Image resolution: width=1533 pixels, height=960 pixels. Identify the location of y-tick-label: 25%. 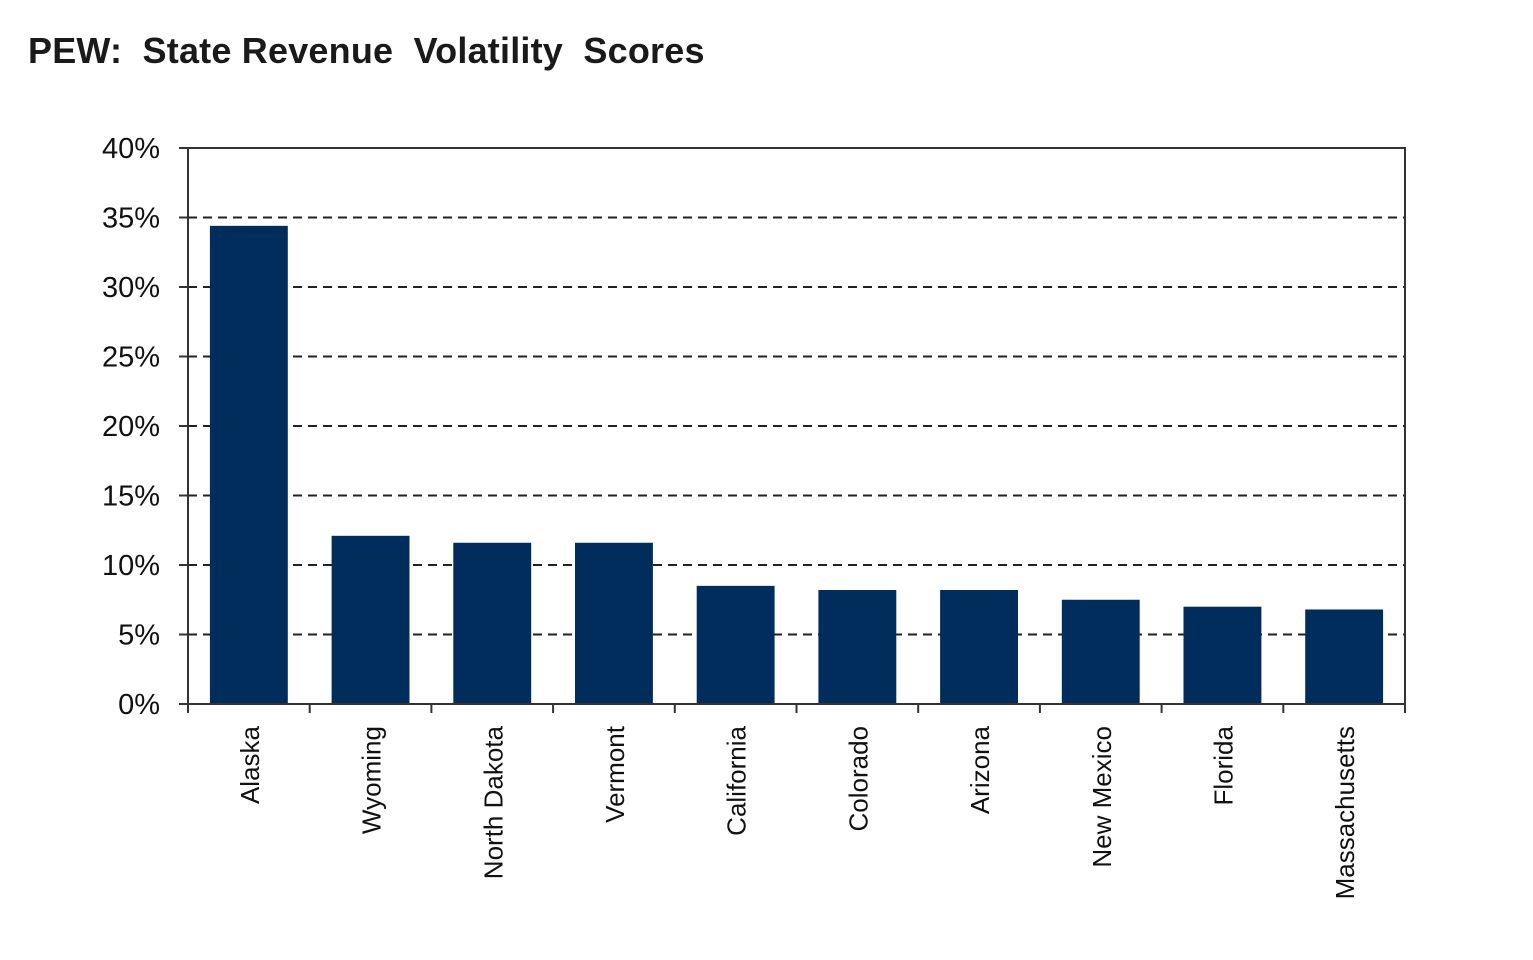
(131, 358).